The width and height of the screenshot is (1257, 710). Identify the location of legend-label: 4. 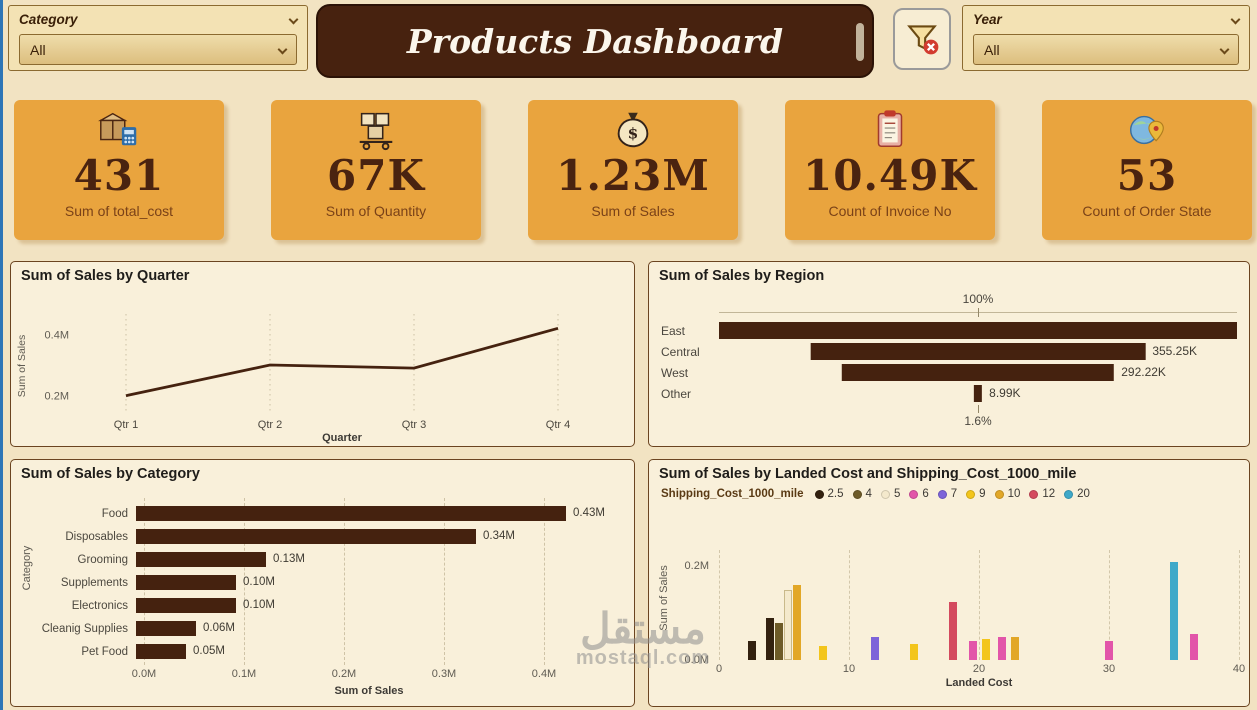
(868, 494).